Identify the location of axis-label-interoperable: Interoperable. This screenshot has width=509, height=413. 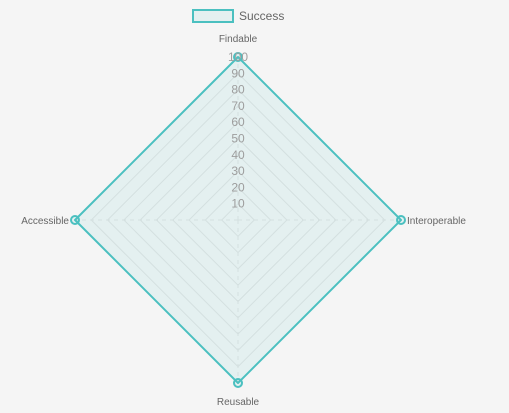
(436, 221).